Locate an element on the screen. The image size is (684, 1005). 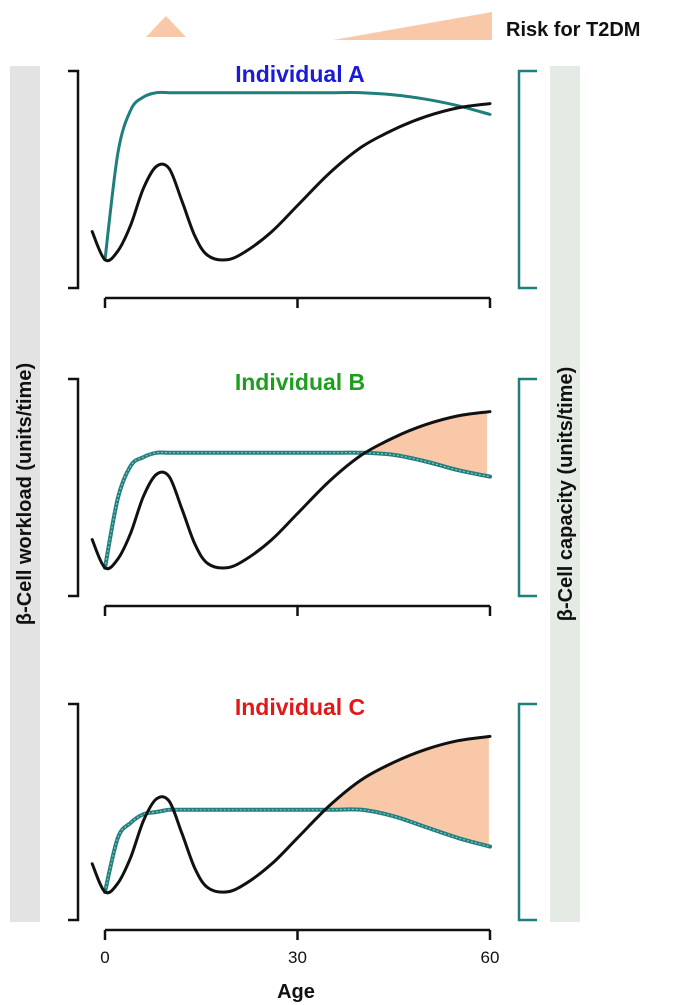
panel-title: Individual B is located at coordinates (300, 382).